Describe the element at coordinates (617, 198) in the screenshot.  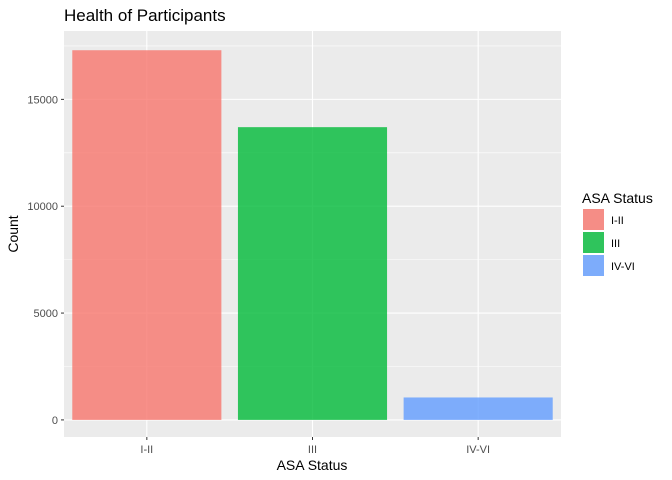
I see `legend-title: ASA Status` at that location.